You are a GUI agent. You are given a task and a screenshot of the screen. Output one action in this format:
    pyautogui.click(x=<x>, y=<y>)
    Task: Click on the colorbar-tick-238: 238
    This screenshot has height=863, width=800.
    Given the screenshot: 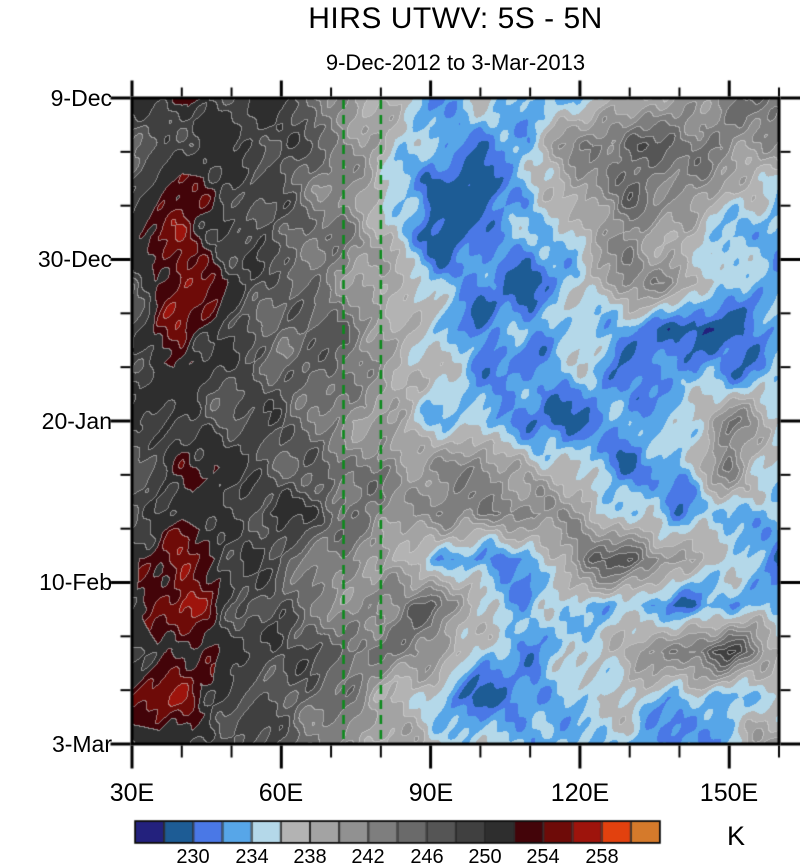 What is the action you would take?
    pyautogui.click(x=310, y=854)
    